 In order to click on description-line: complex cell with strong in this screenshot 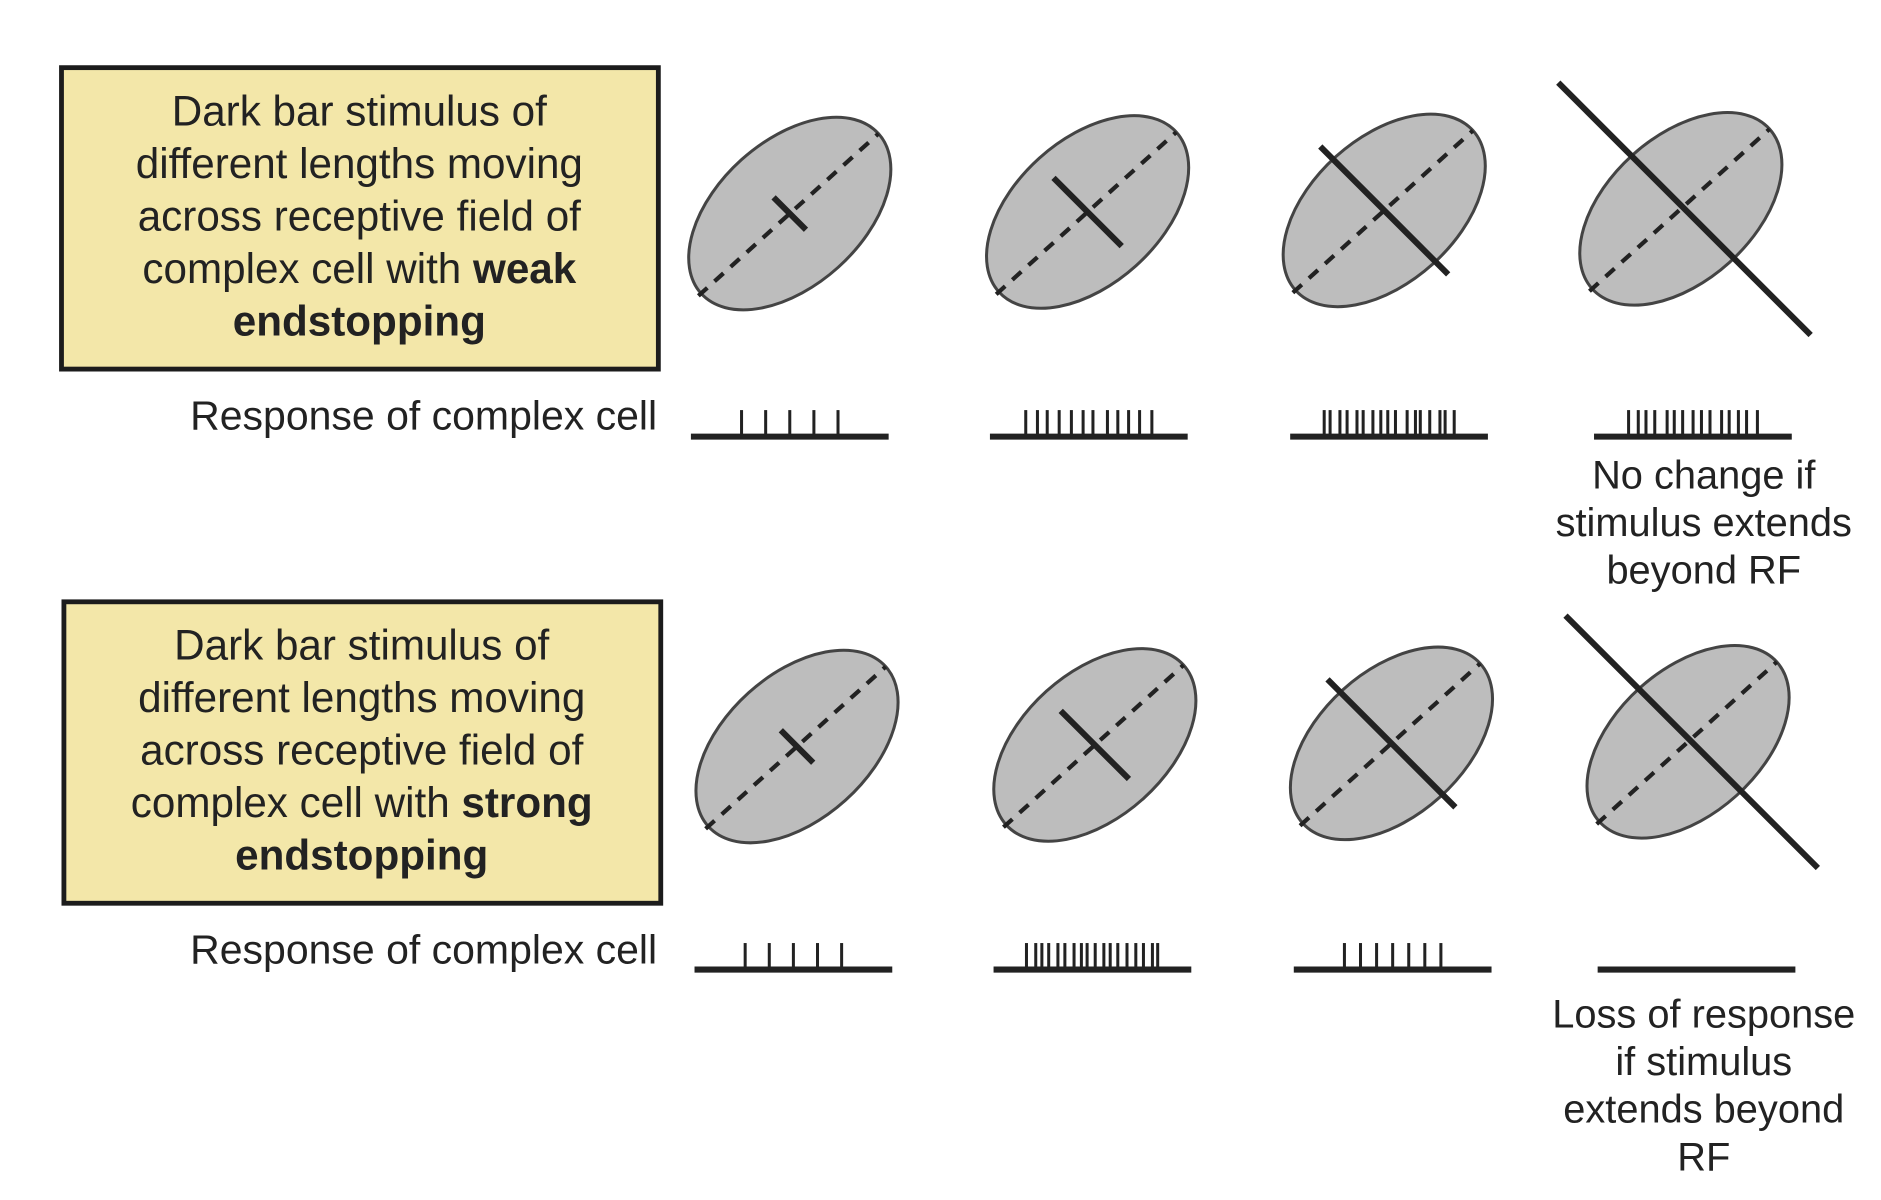, I will do `click(362, 802)`.